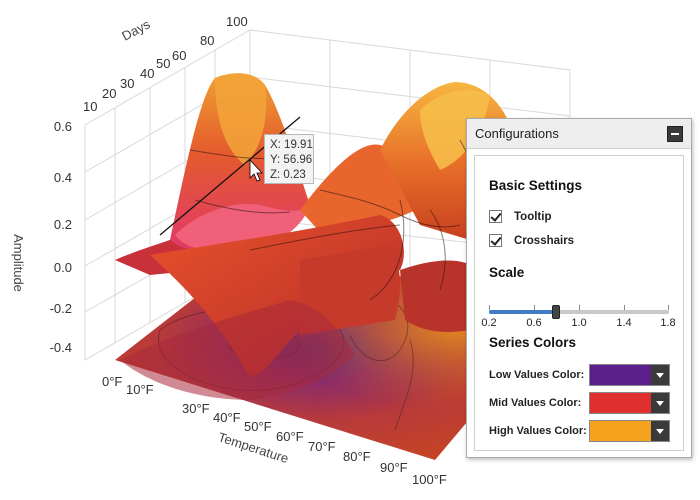  I want to click on mid-color-row: Mid Values Color:, so click(579, 403).